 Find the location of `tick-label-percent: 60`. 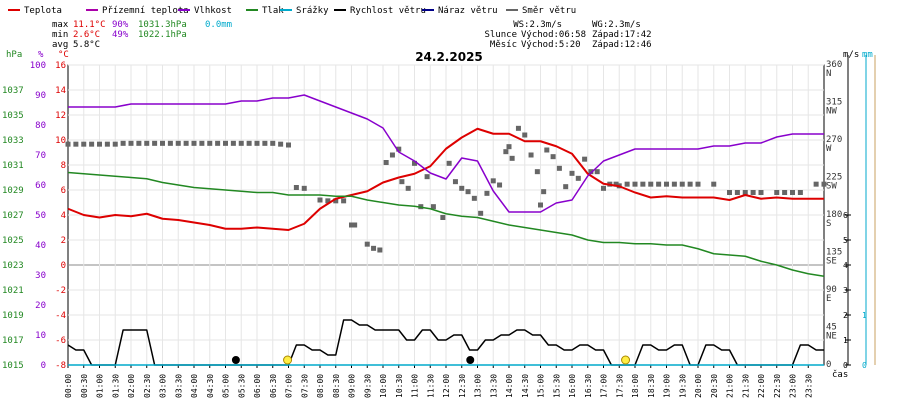

tick-label-percent: 60 is located at coordinates (40, 186).